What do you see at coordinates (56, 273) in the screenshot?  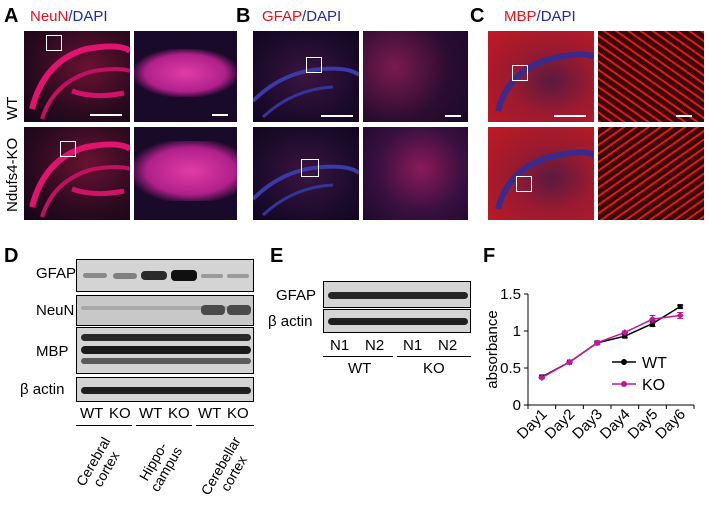 I see `blot-d-label-gfap: GFAP` at bounding box center [56, 273].